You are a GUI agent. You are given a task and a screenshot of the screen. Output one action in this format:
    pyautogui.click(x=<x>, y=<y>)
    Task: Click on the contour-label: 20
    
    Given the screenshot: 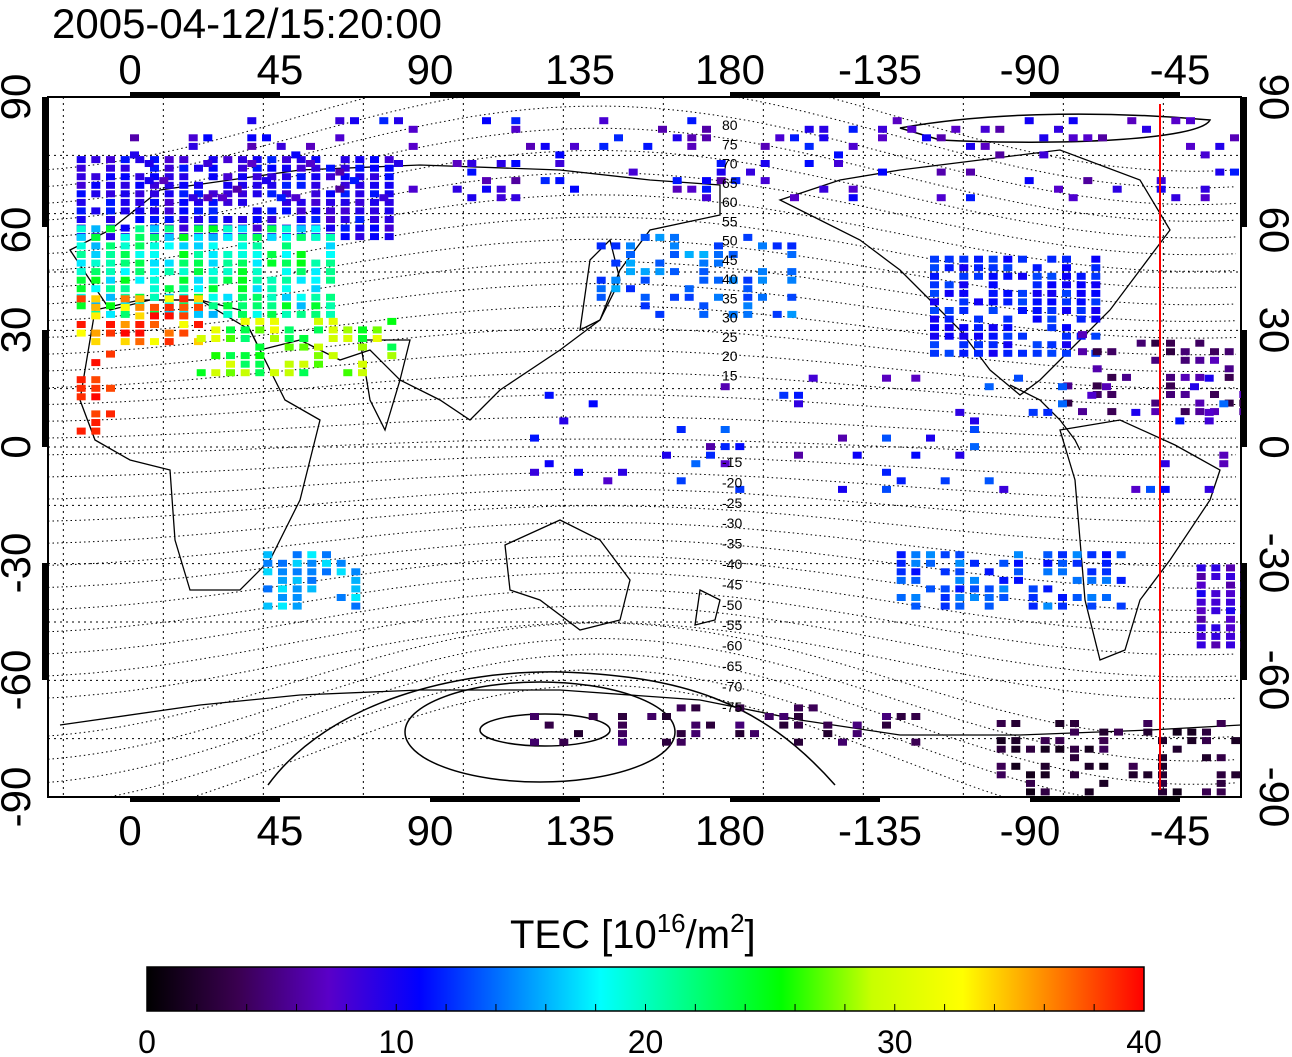 What is the action you would take?
    pyautogui.click(x=730, y=356)
    